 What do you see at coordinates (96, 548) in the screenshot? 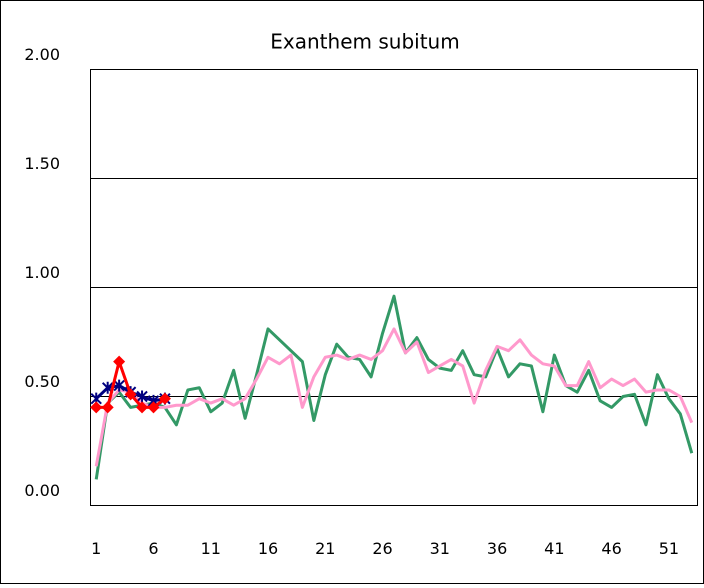
I see `x-tick-label: 1` at bounding box center [96, 548].